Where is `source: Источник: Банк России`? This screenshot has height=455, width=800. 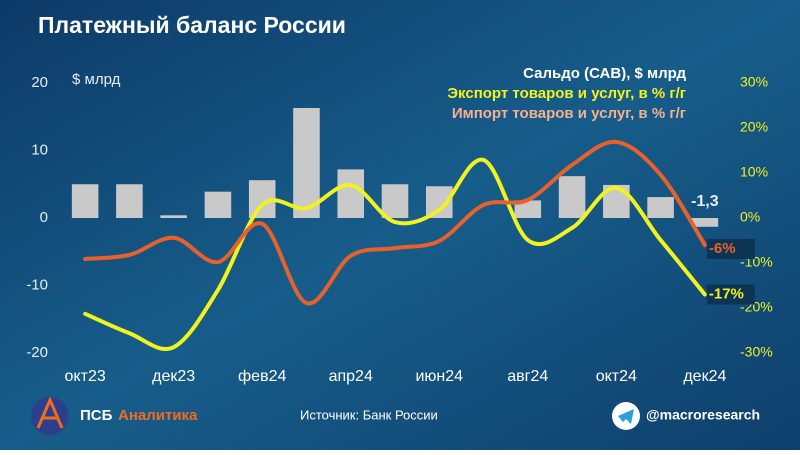 source: Источник: Банк России is located at coordinates (369, 414).